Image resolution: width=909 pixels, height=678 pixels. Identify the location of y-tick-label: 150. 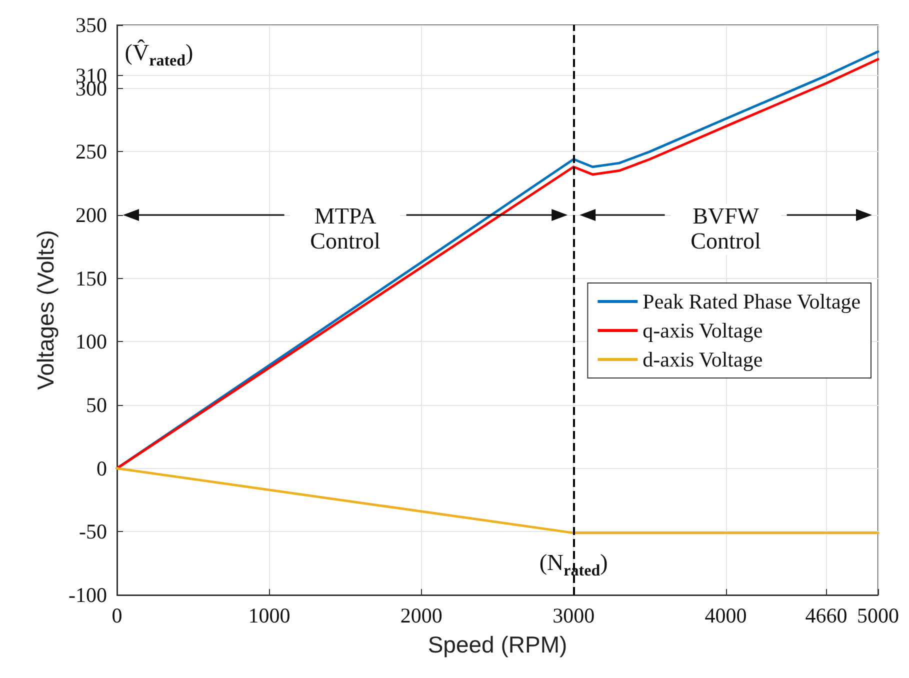
(91, 278).